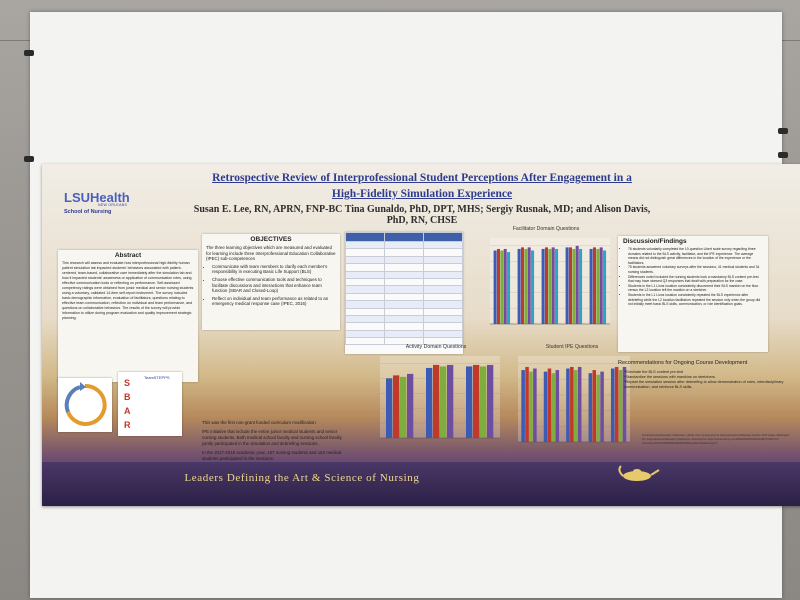  What do you see at coordinates (110, 197) in the screenshot?
I see `logo-health-text: Health` at bounding box center [110, 197].